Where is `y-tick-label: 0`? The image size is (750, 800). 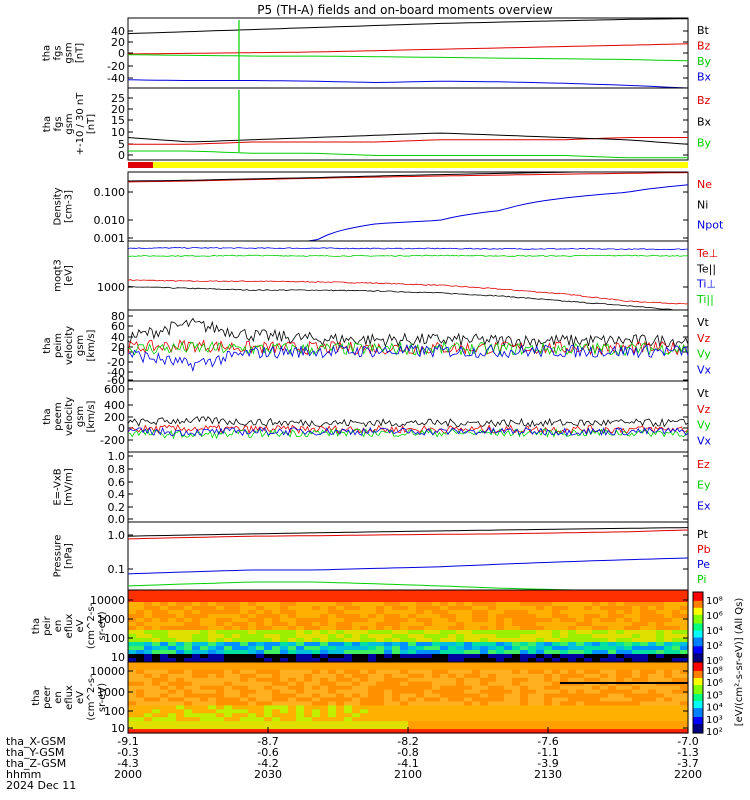 y-tick-label: 0 is located at coordinates (121, 155).